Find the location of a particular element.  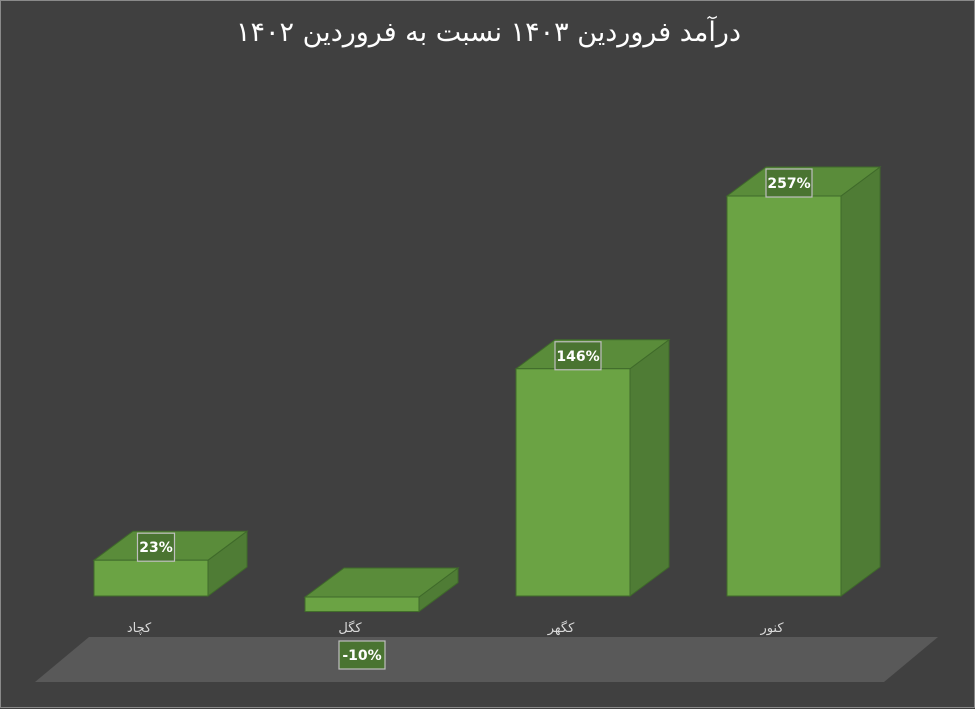

chart-title: درآمد فروردین ۱۴۰۳ نسبت به فروردین ۱۴۰۲ is located at coordinates (488, 32).